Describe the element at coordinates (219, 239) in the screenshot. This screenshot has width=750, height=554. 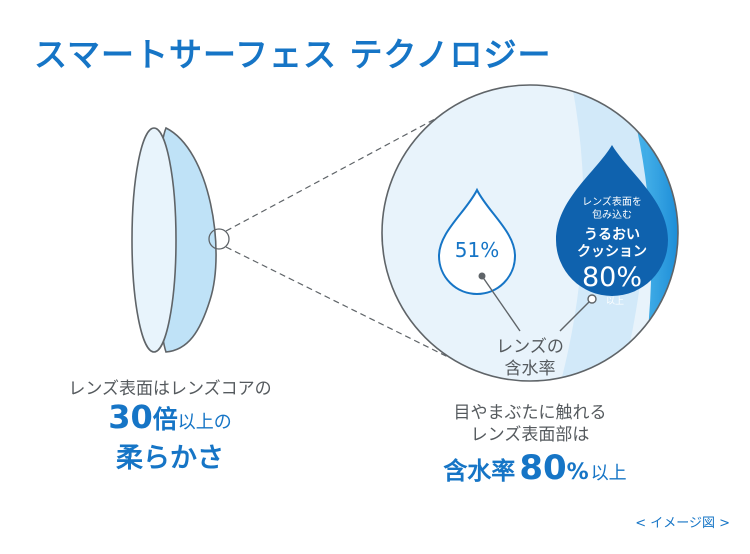
I see `zoom-spot` at that location.